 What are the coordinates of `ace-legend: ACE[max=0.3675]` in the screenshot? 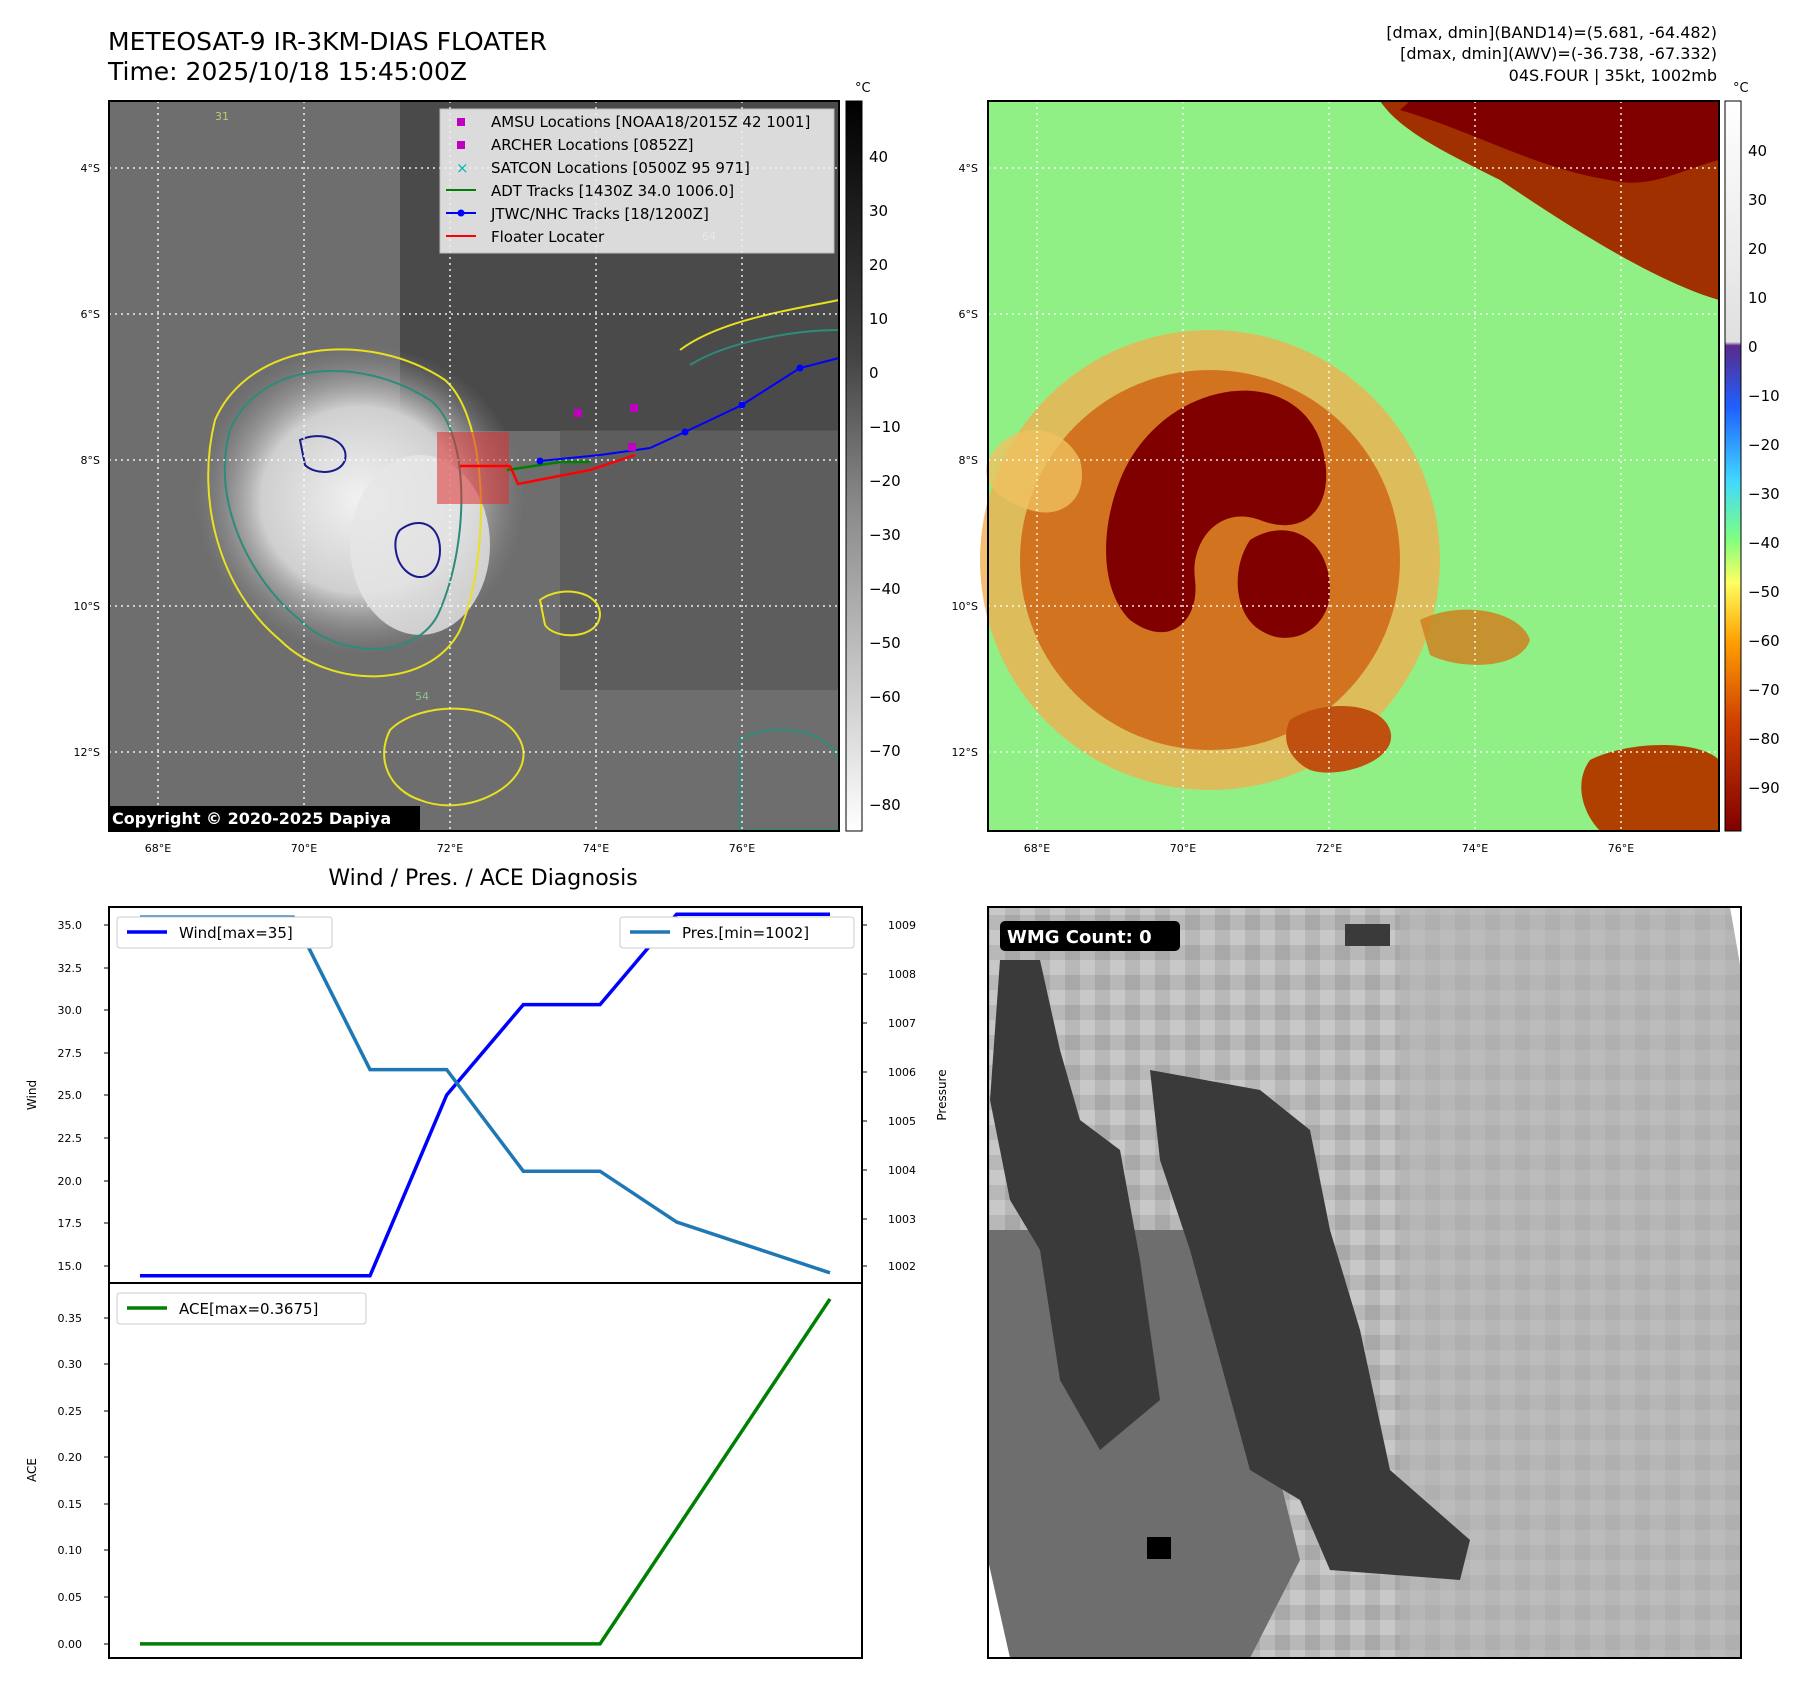 It's located at (248, 1309).